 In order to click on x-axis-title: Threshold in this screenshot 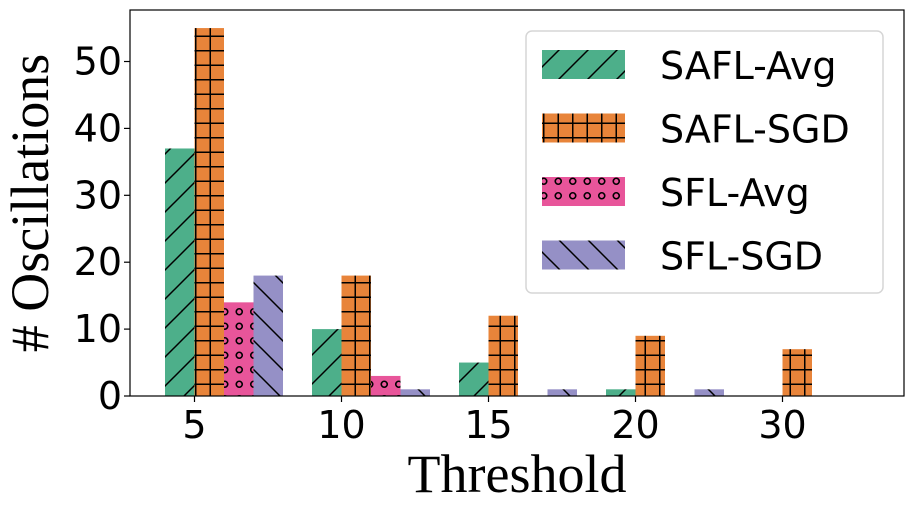, I will do `click(517, 474)`.